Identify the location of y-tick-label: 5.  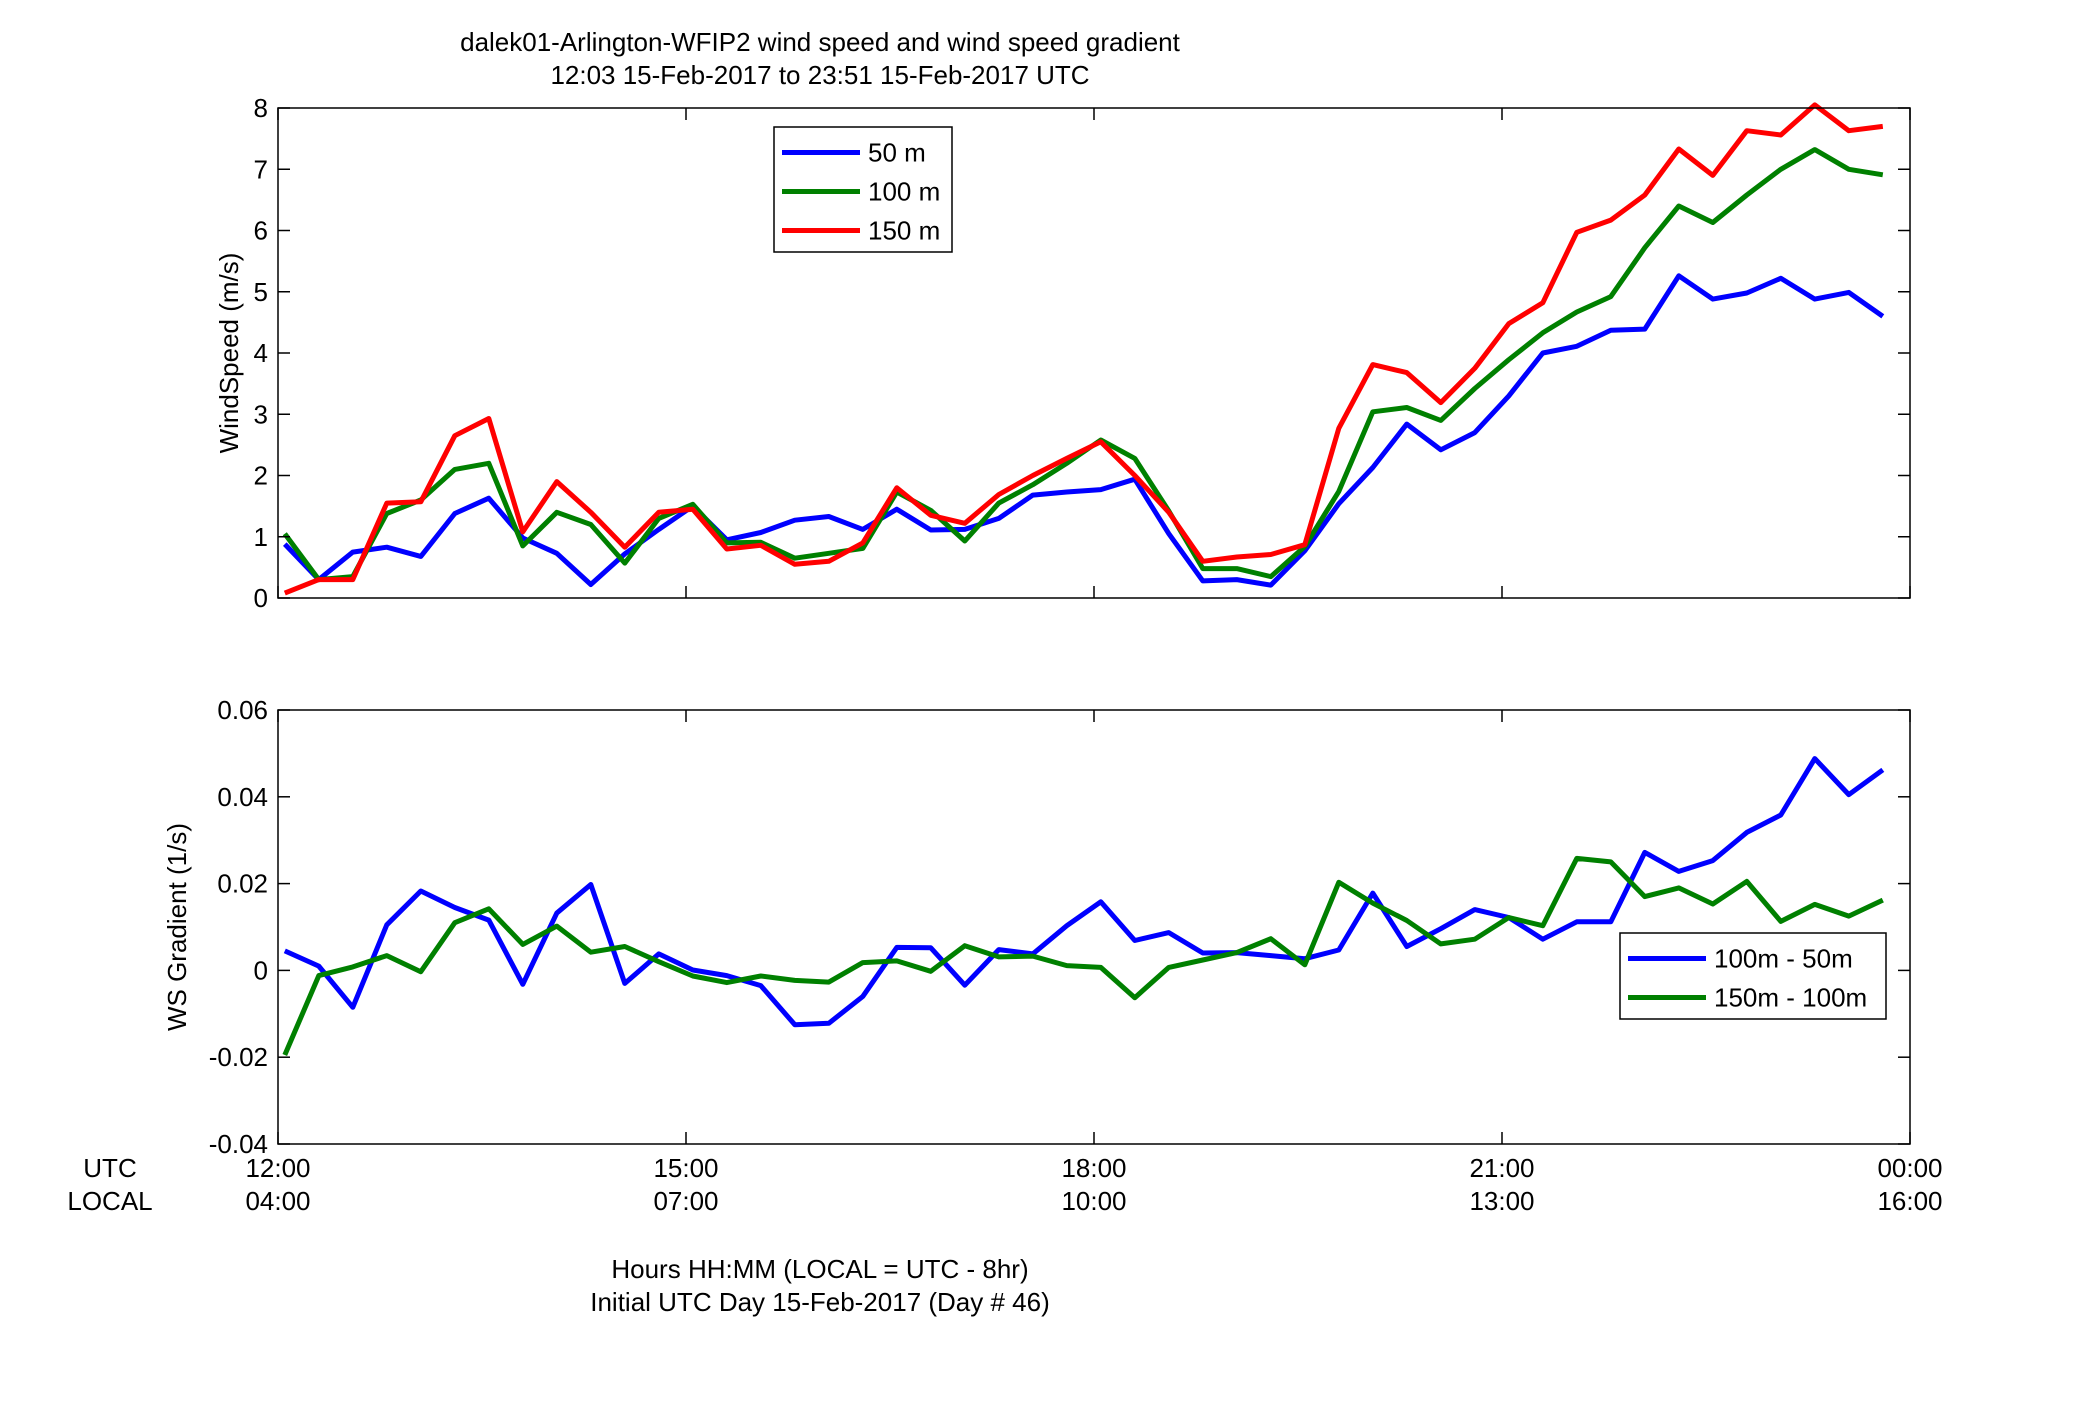
(261, 292).